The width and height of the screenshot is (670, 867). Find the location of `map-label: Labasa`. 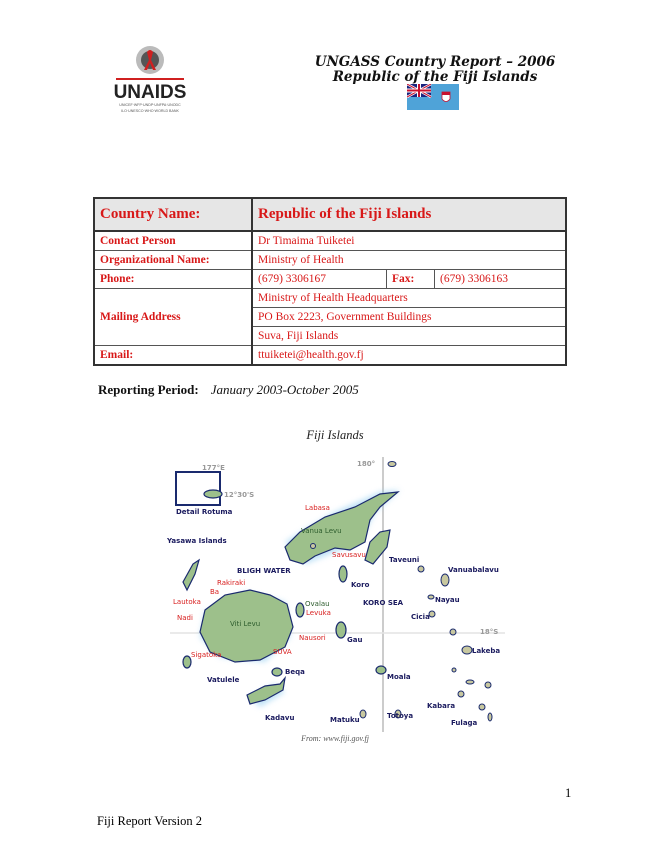

map-label: Labasa is located at coordinates (317, 508).